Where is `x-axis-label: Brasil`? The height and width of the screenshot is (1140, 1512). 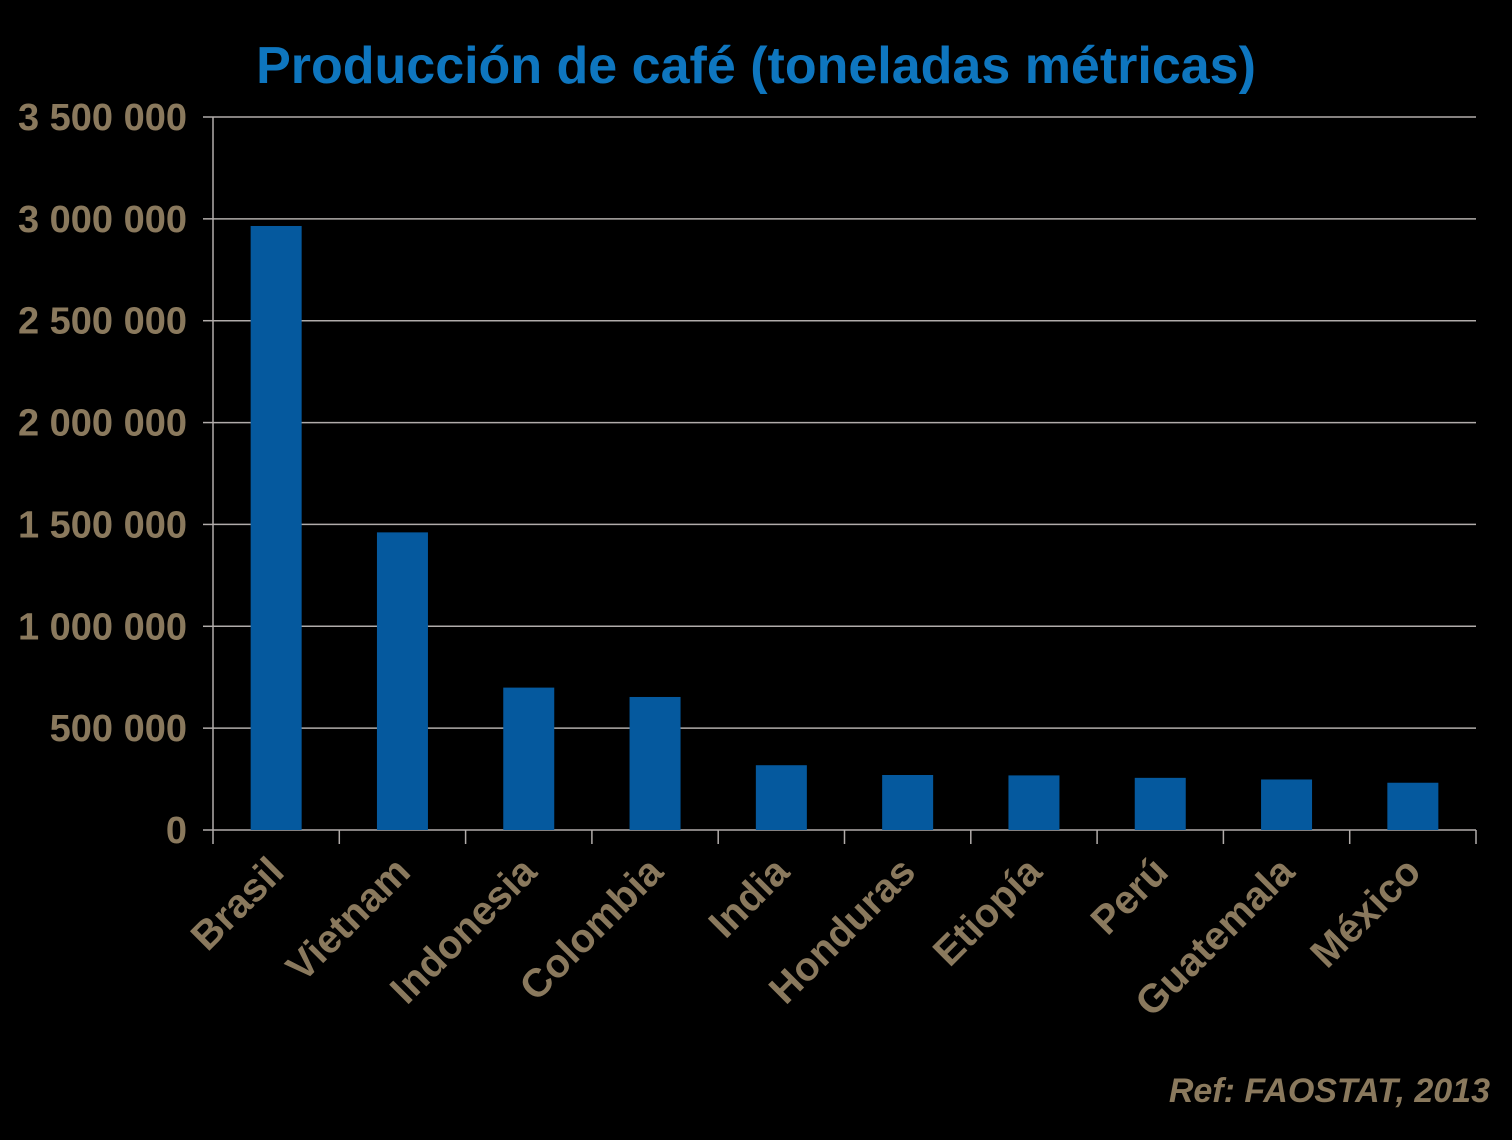 x-axis-label: Brasil is located at coordinates (238, 904).